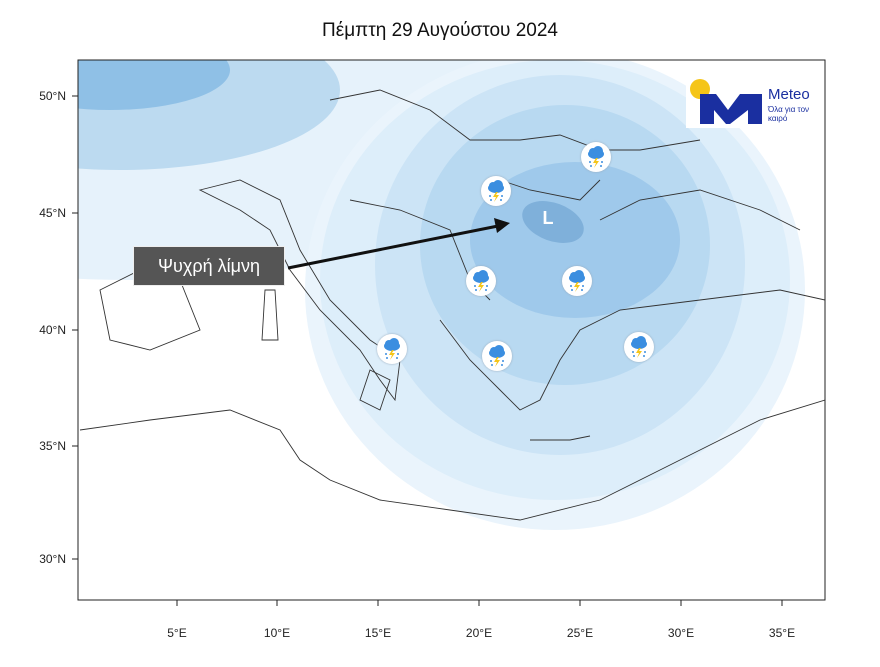  Describe the element at coordinates (481, 620) in the screenshot. I see `lon-ticks: 5°E 10°E 15°E 20°E 25°E 30°E 35°E` at that location.